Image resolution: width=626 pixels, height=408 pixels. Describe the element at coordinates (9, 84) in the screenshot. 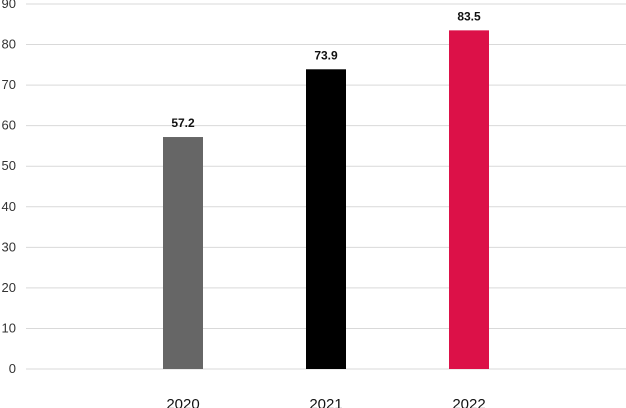

I see `y-tick-label-70: 70` at that location.